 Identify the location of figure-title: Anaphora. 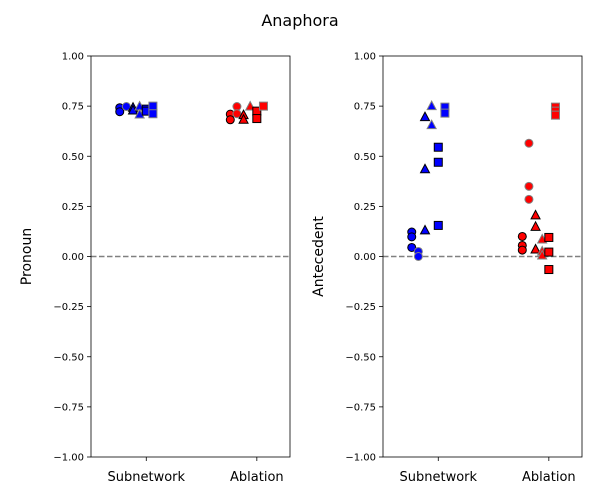
(299, 20).